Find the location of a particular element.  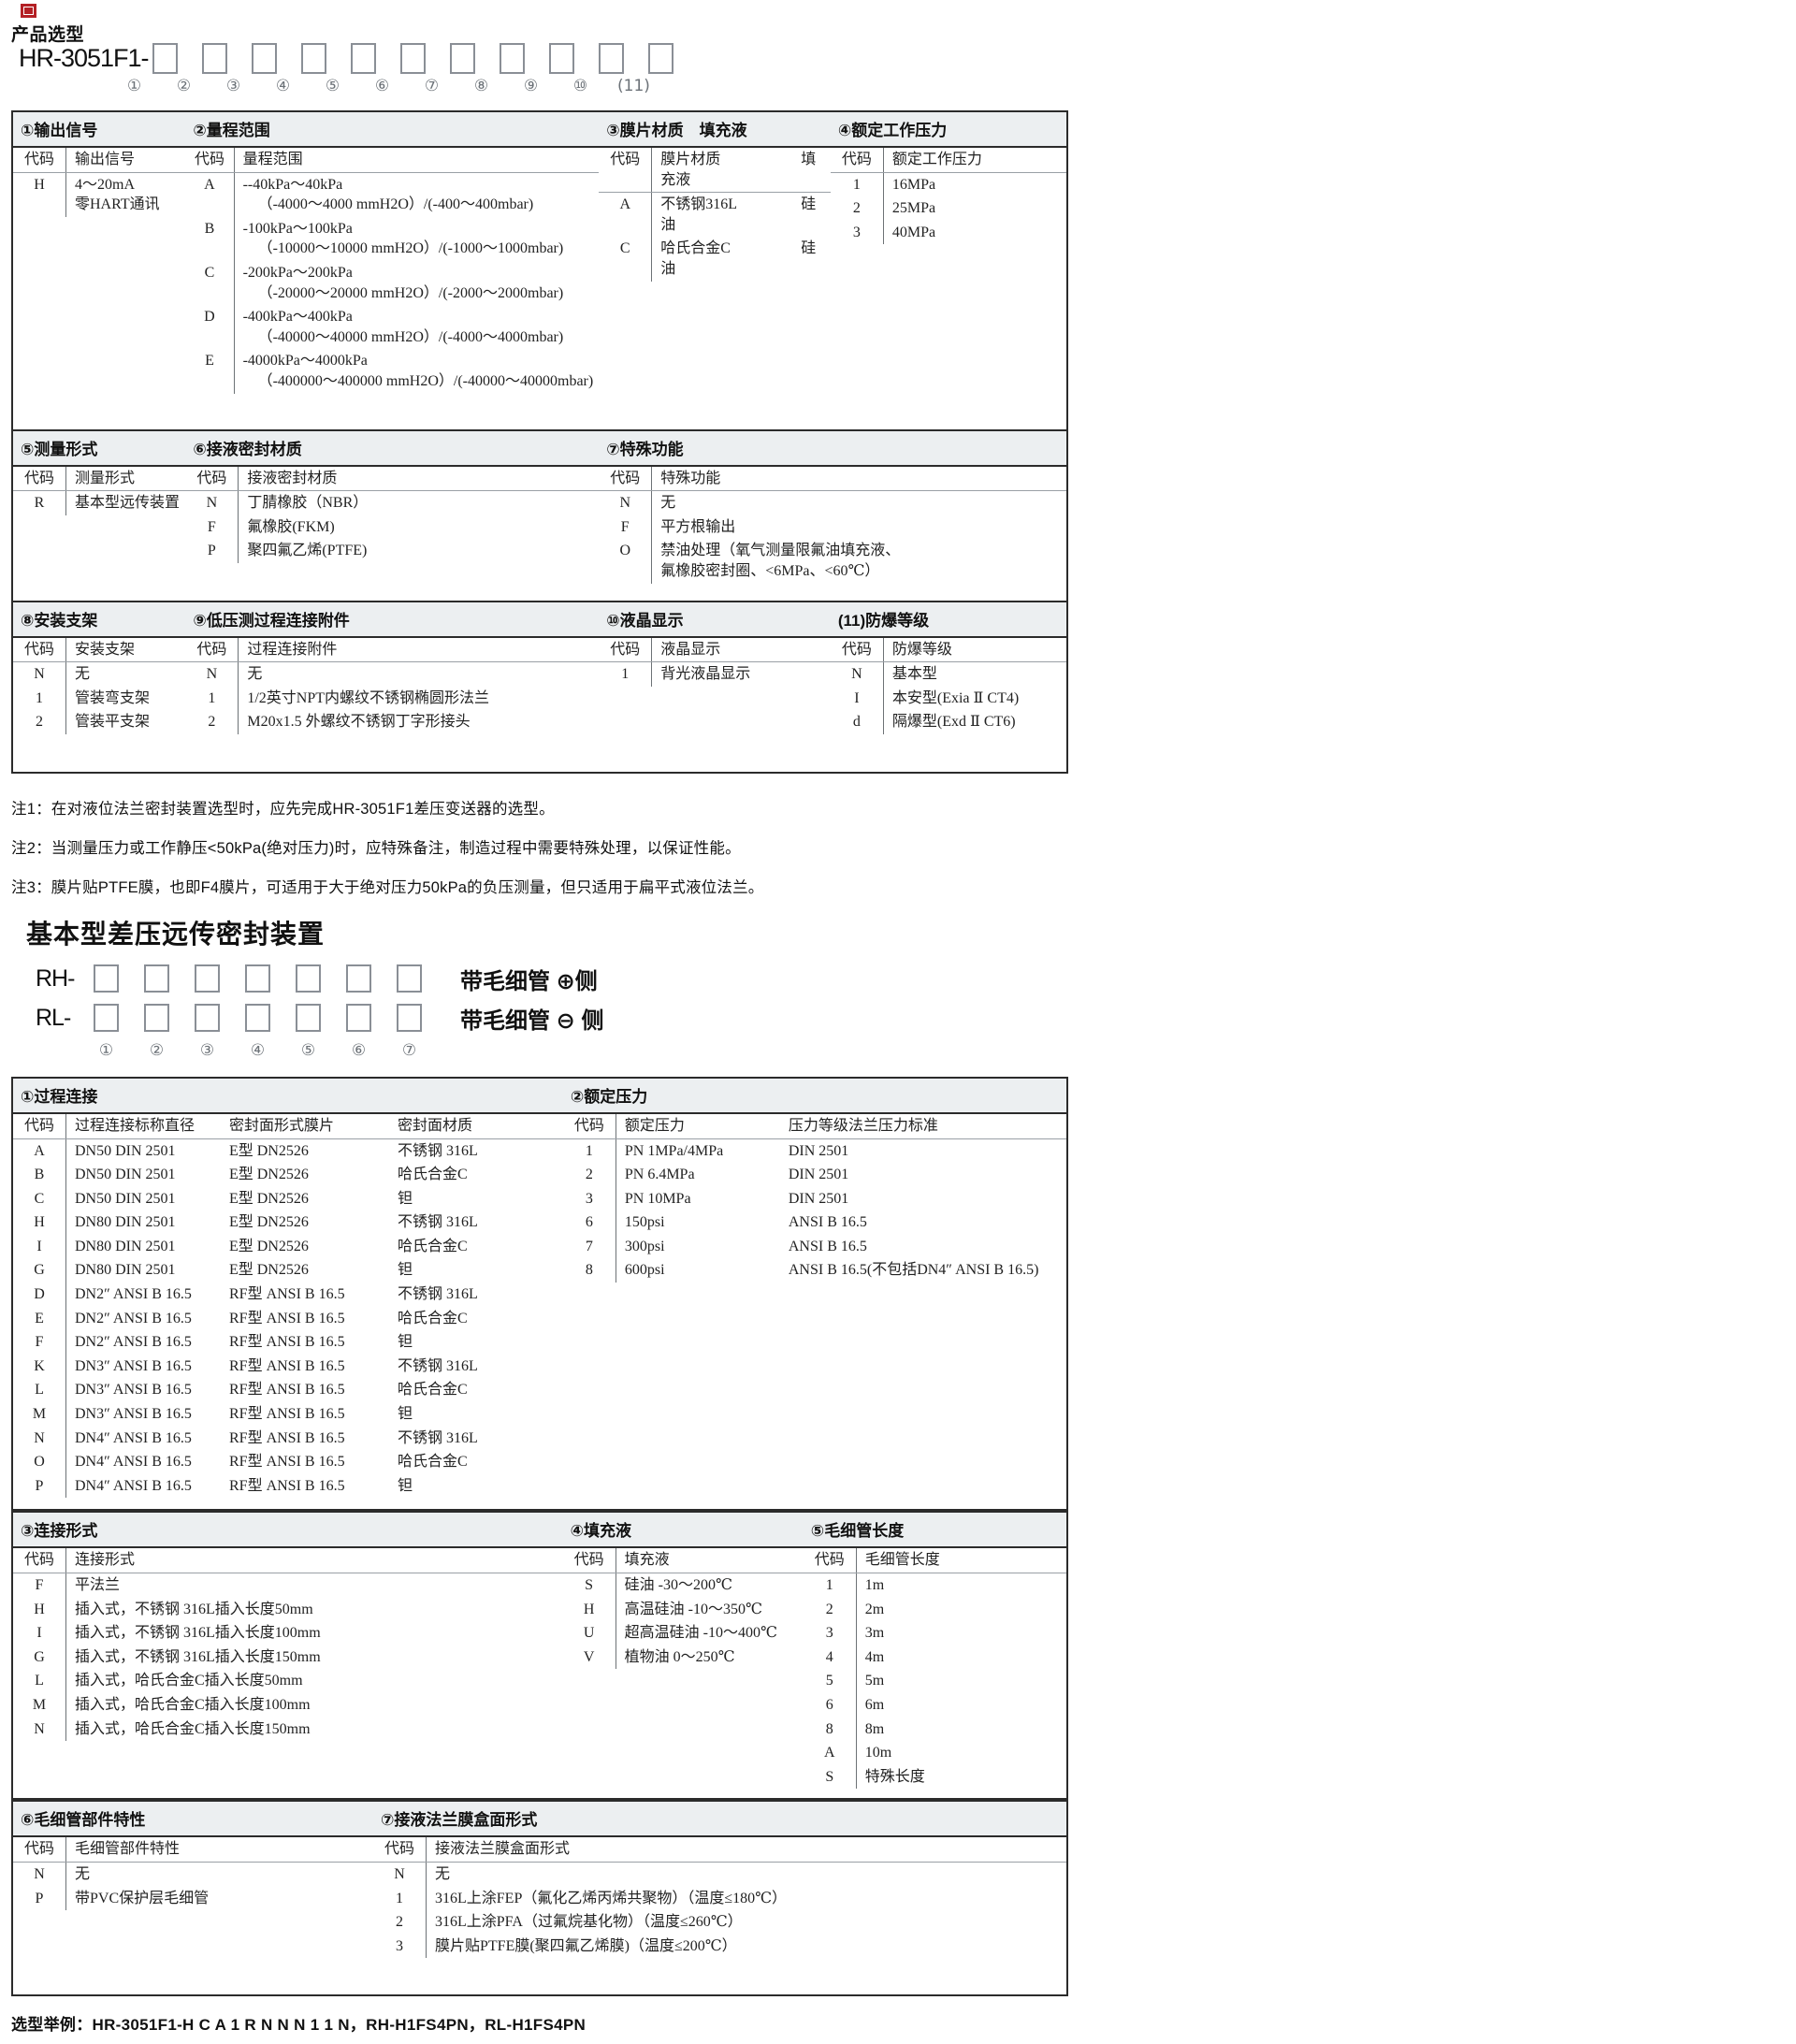

table-row: 2 2m is located at coordinates (934, 1609).